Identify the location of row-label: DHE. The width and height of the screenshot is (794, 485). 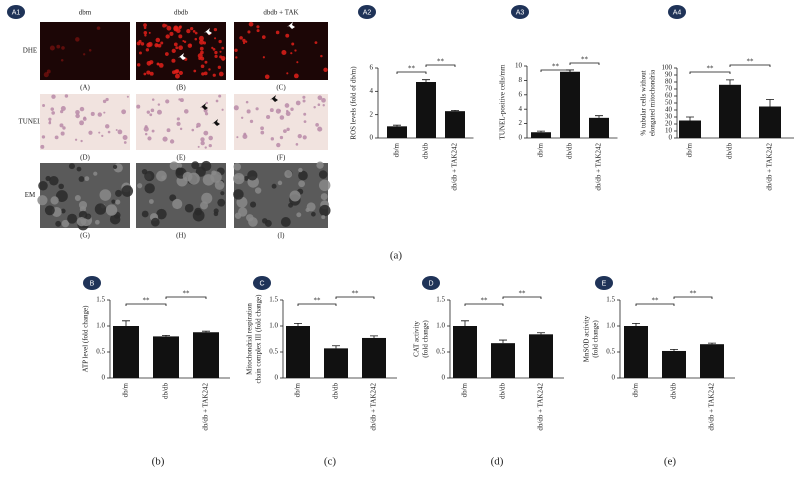
(30, 51).